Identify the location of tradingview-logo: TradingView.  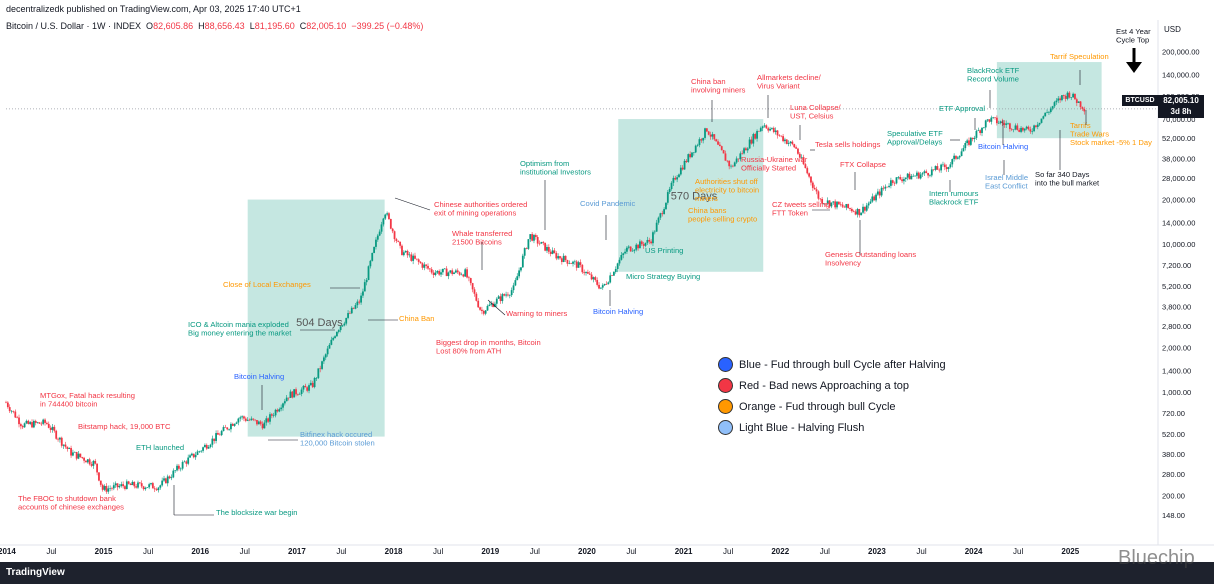
(35, 572).